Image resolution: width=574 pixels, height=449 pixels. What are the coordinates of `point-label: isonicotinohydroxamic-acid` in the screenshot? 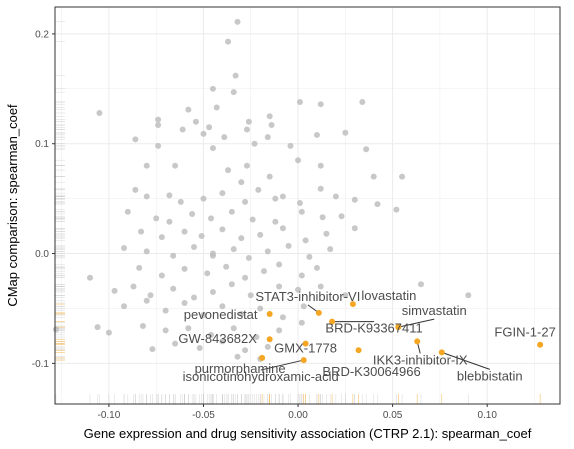 It's located at (261, 376).